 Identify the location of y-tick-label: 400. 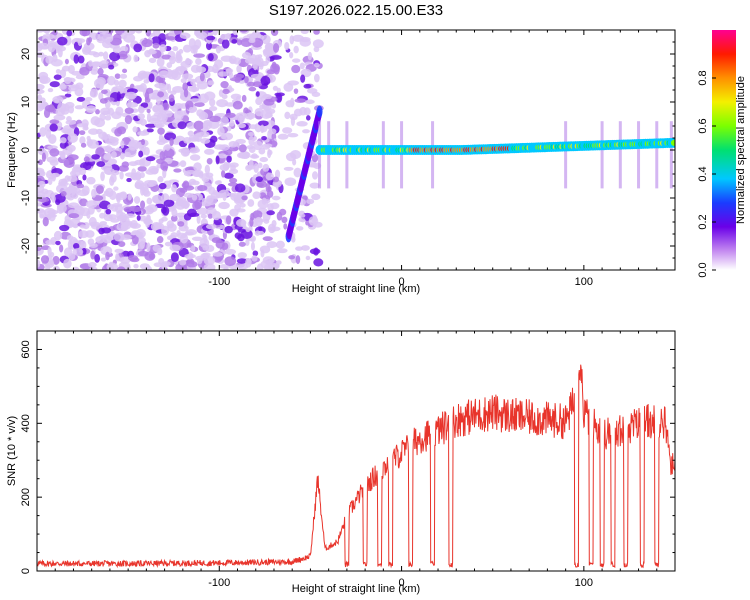
(26, 423).